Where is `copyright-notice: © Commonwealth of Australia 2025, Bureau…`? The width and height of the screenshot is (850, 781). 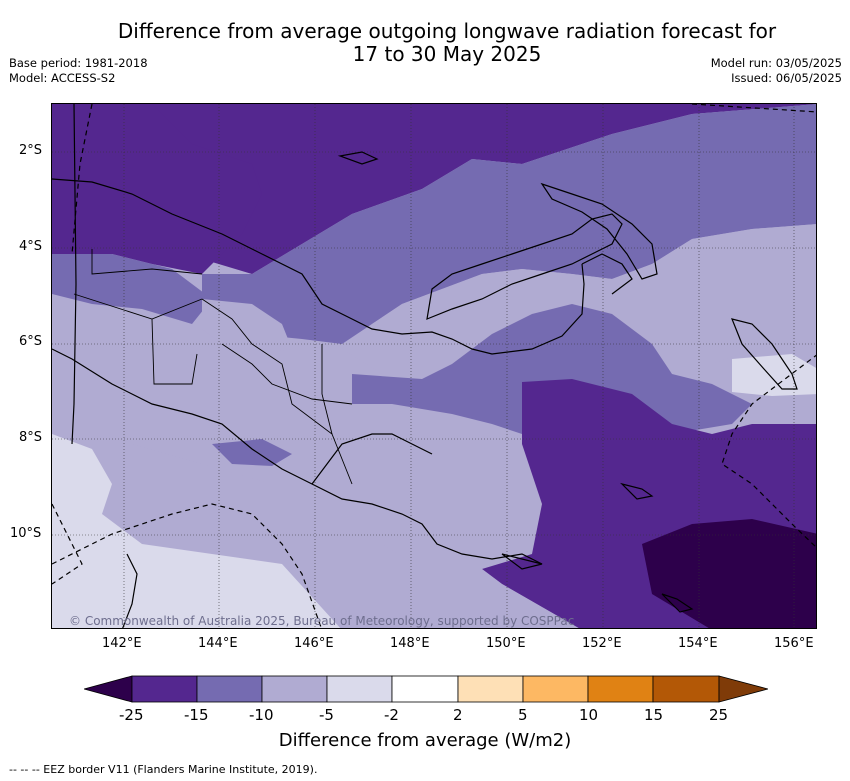 copyright-notice: © Commonwealth of Australia 2025, Bureau… is located at coordinates (322, 621).